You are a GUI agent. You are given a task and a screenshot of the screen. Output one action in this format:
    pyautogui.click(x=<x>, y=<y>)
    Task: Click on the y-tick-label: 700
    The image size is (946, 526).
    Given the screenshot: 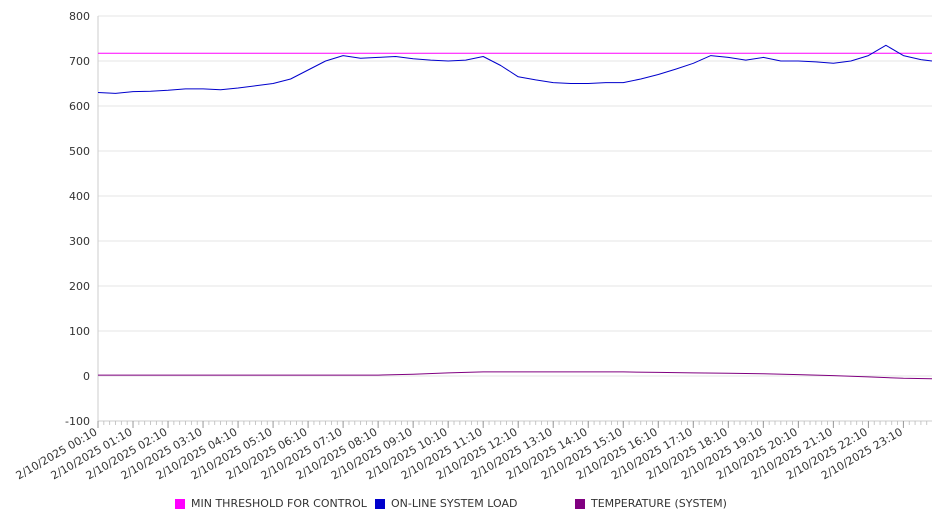 What is the action you would take?
    pyautogui.click(x=79, y=61)
    